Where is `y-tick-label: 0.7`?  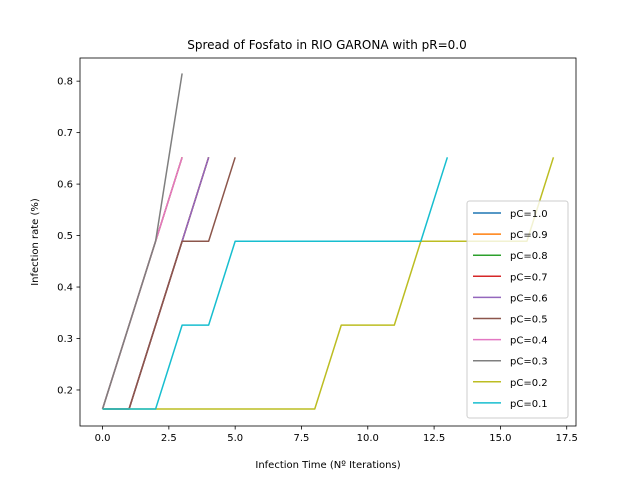
y-tick-label: 0.7 is located at coordinates (65, 133).